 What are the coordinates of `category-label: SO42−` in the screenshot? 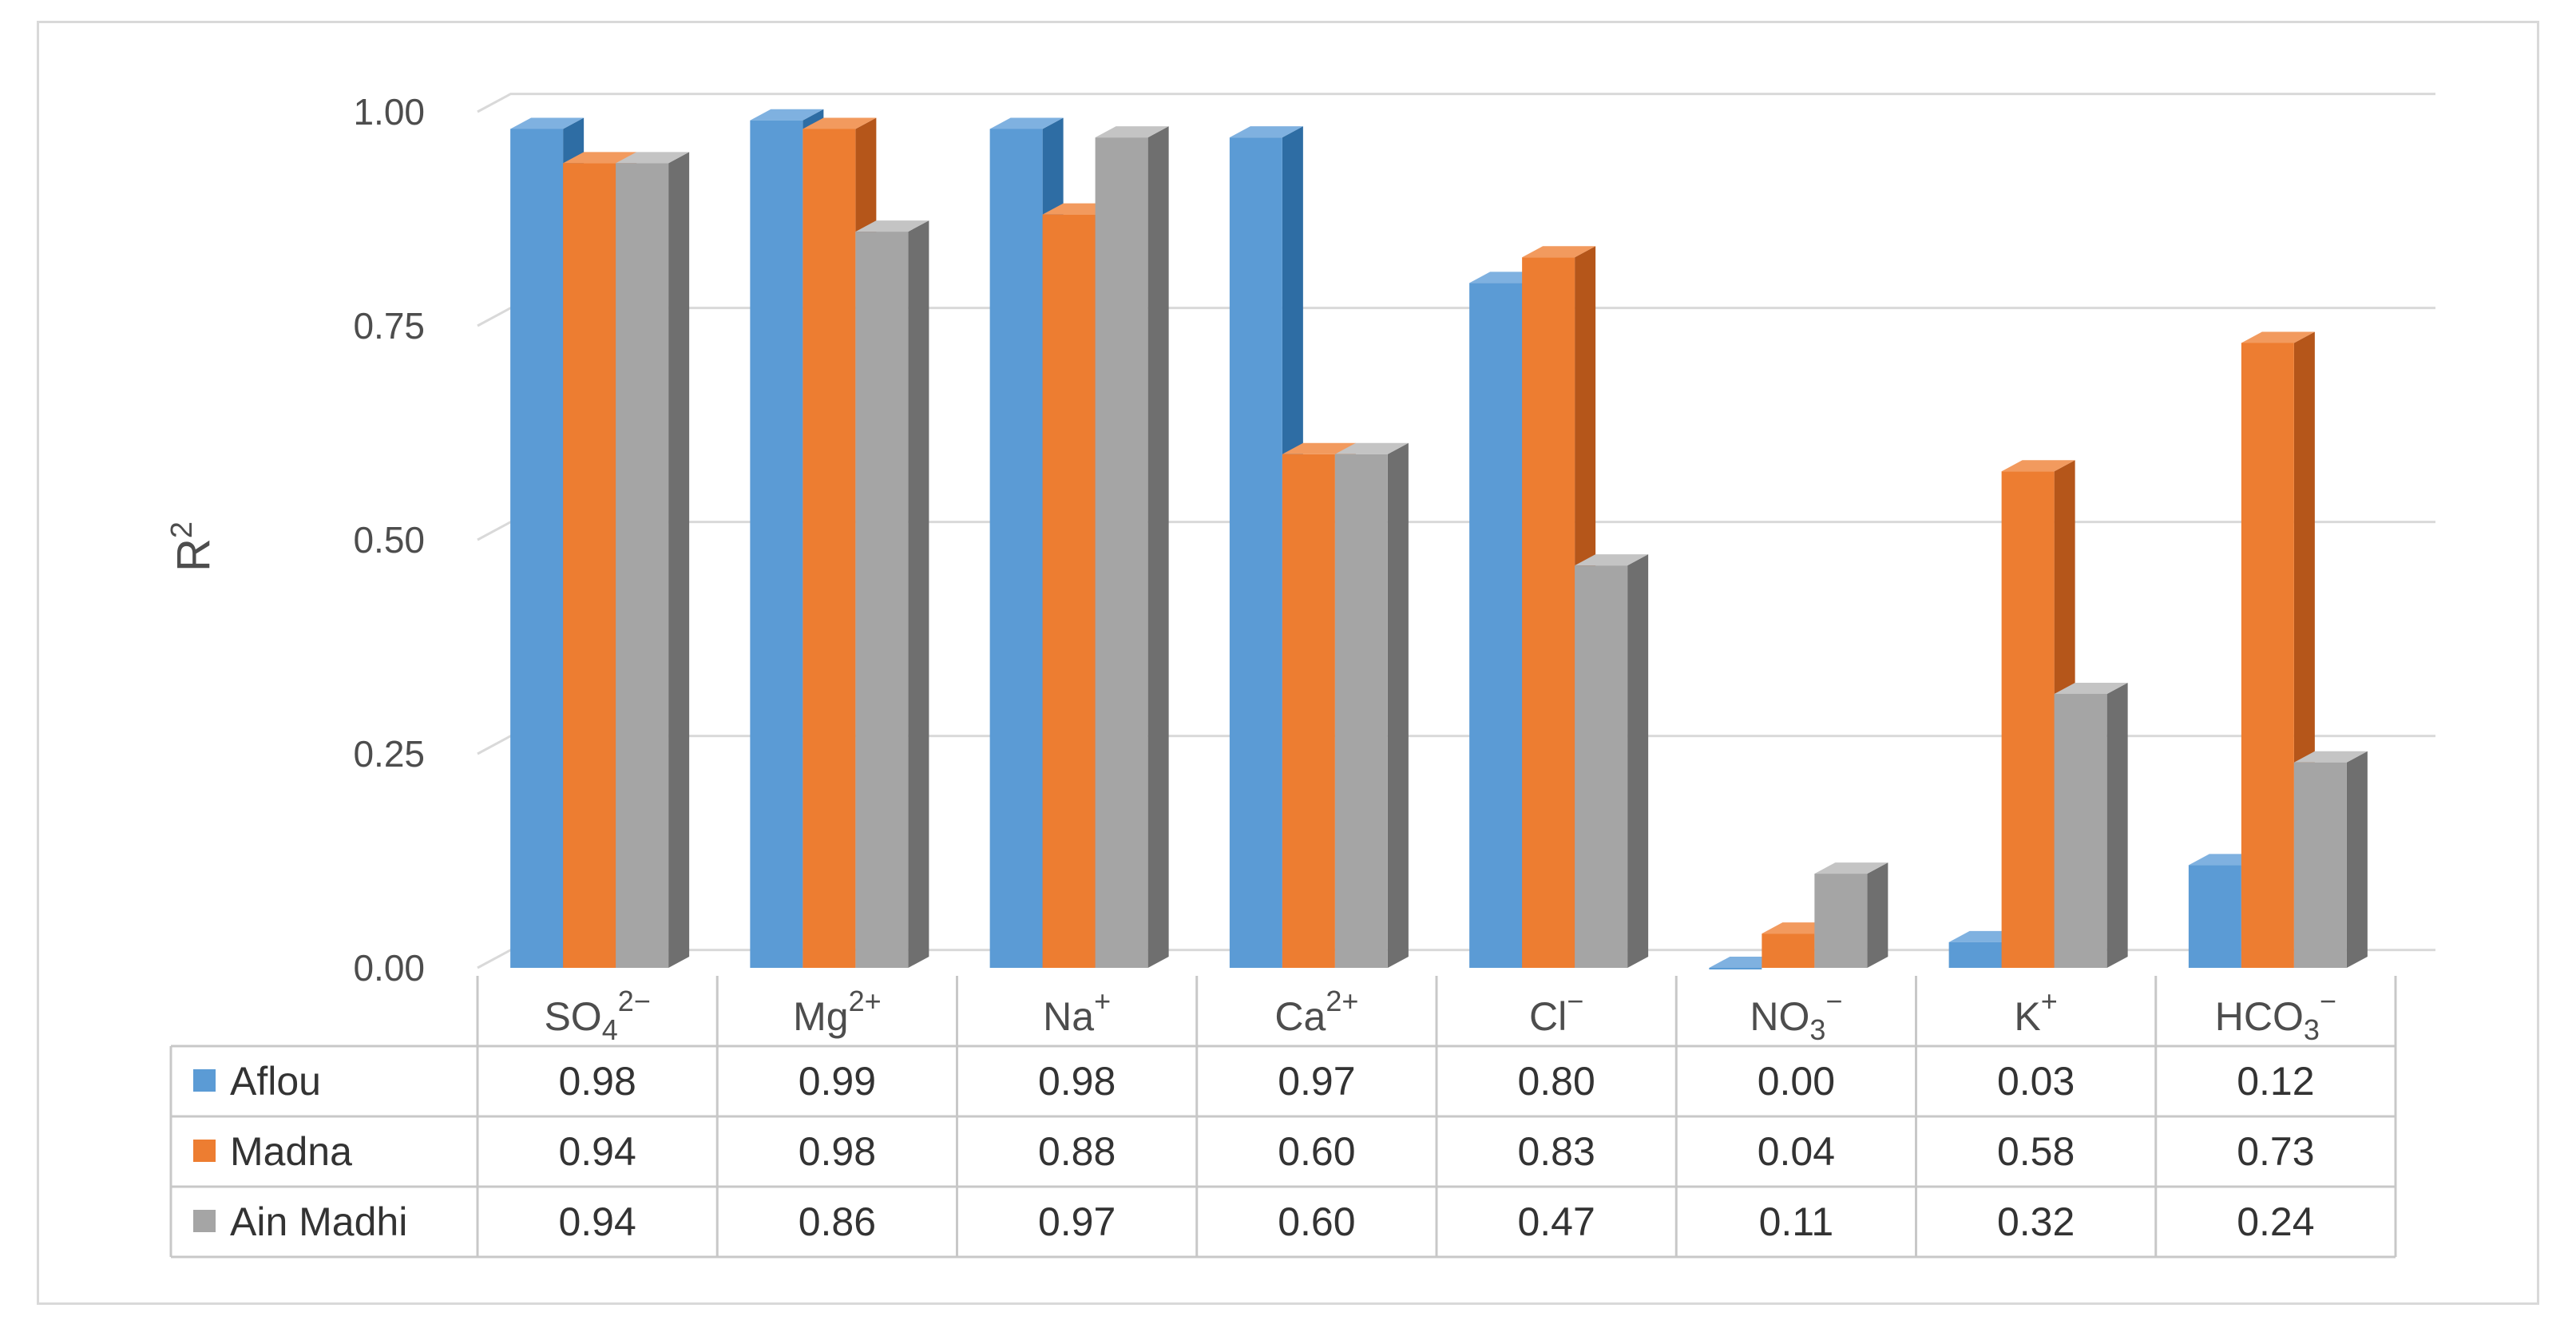 It's located at (597, 1015).